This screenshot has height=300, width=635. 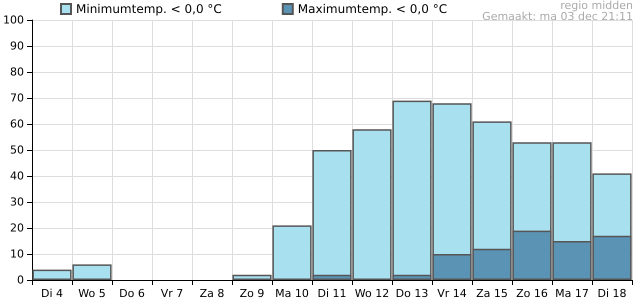 I want to click on x-tick-label: Wo 12, so click(x=372, y=293).